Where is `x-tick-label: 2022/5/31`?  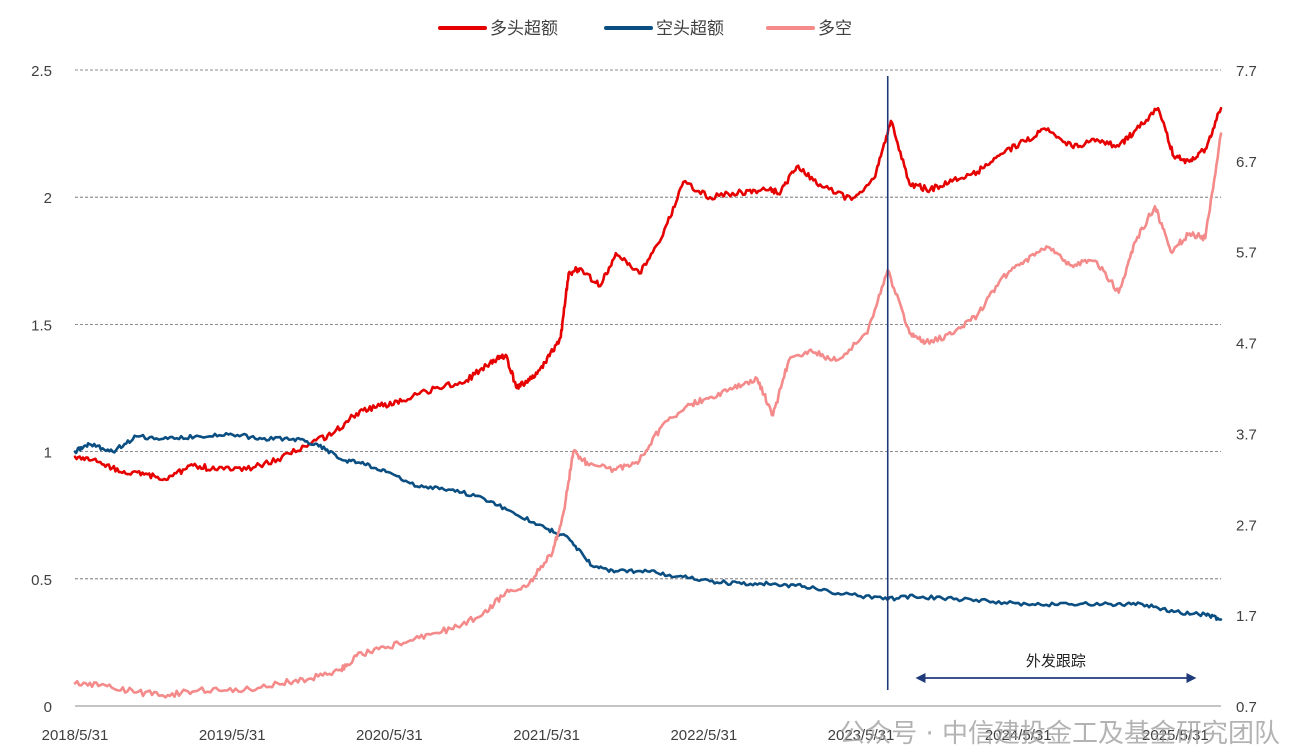
x-tick-label: 2022/5/31 is located at coordinates (703, 735).